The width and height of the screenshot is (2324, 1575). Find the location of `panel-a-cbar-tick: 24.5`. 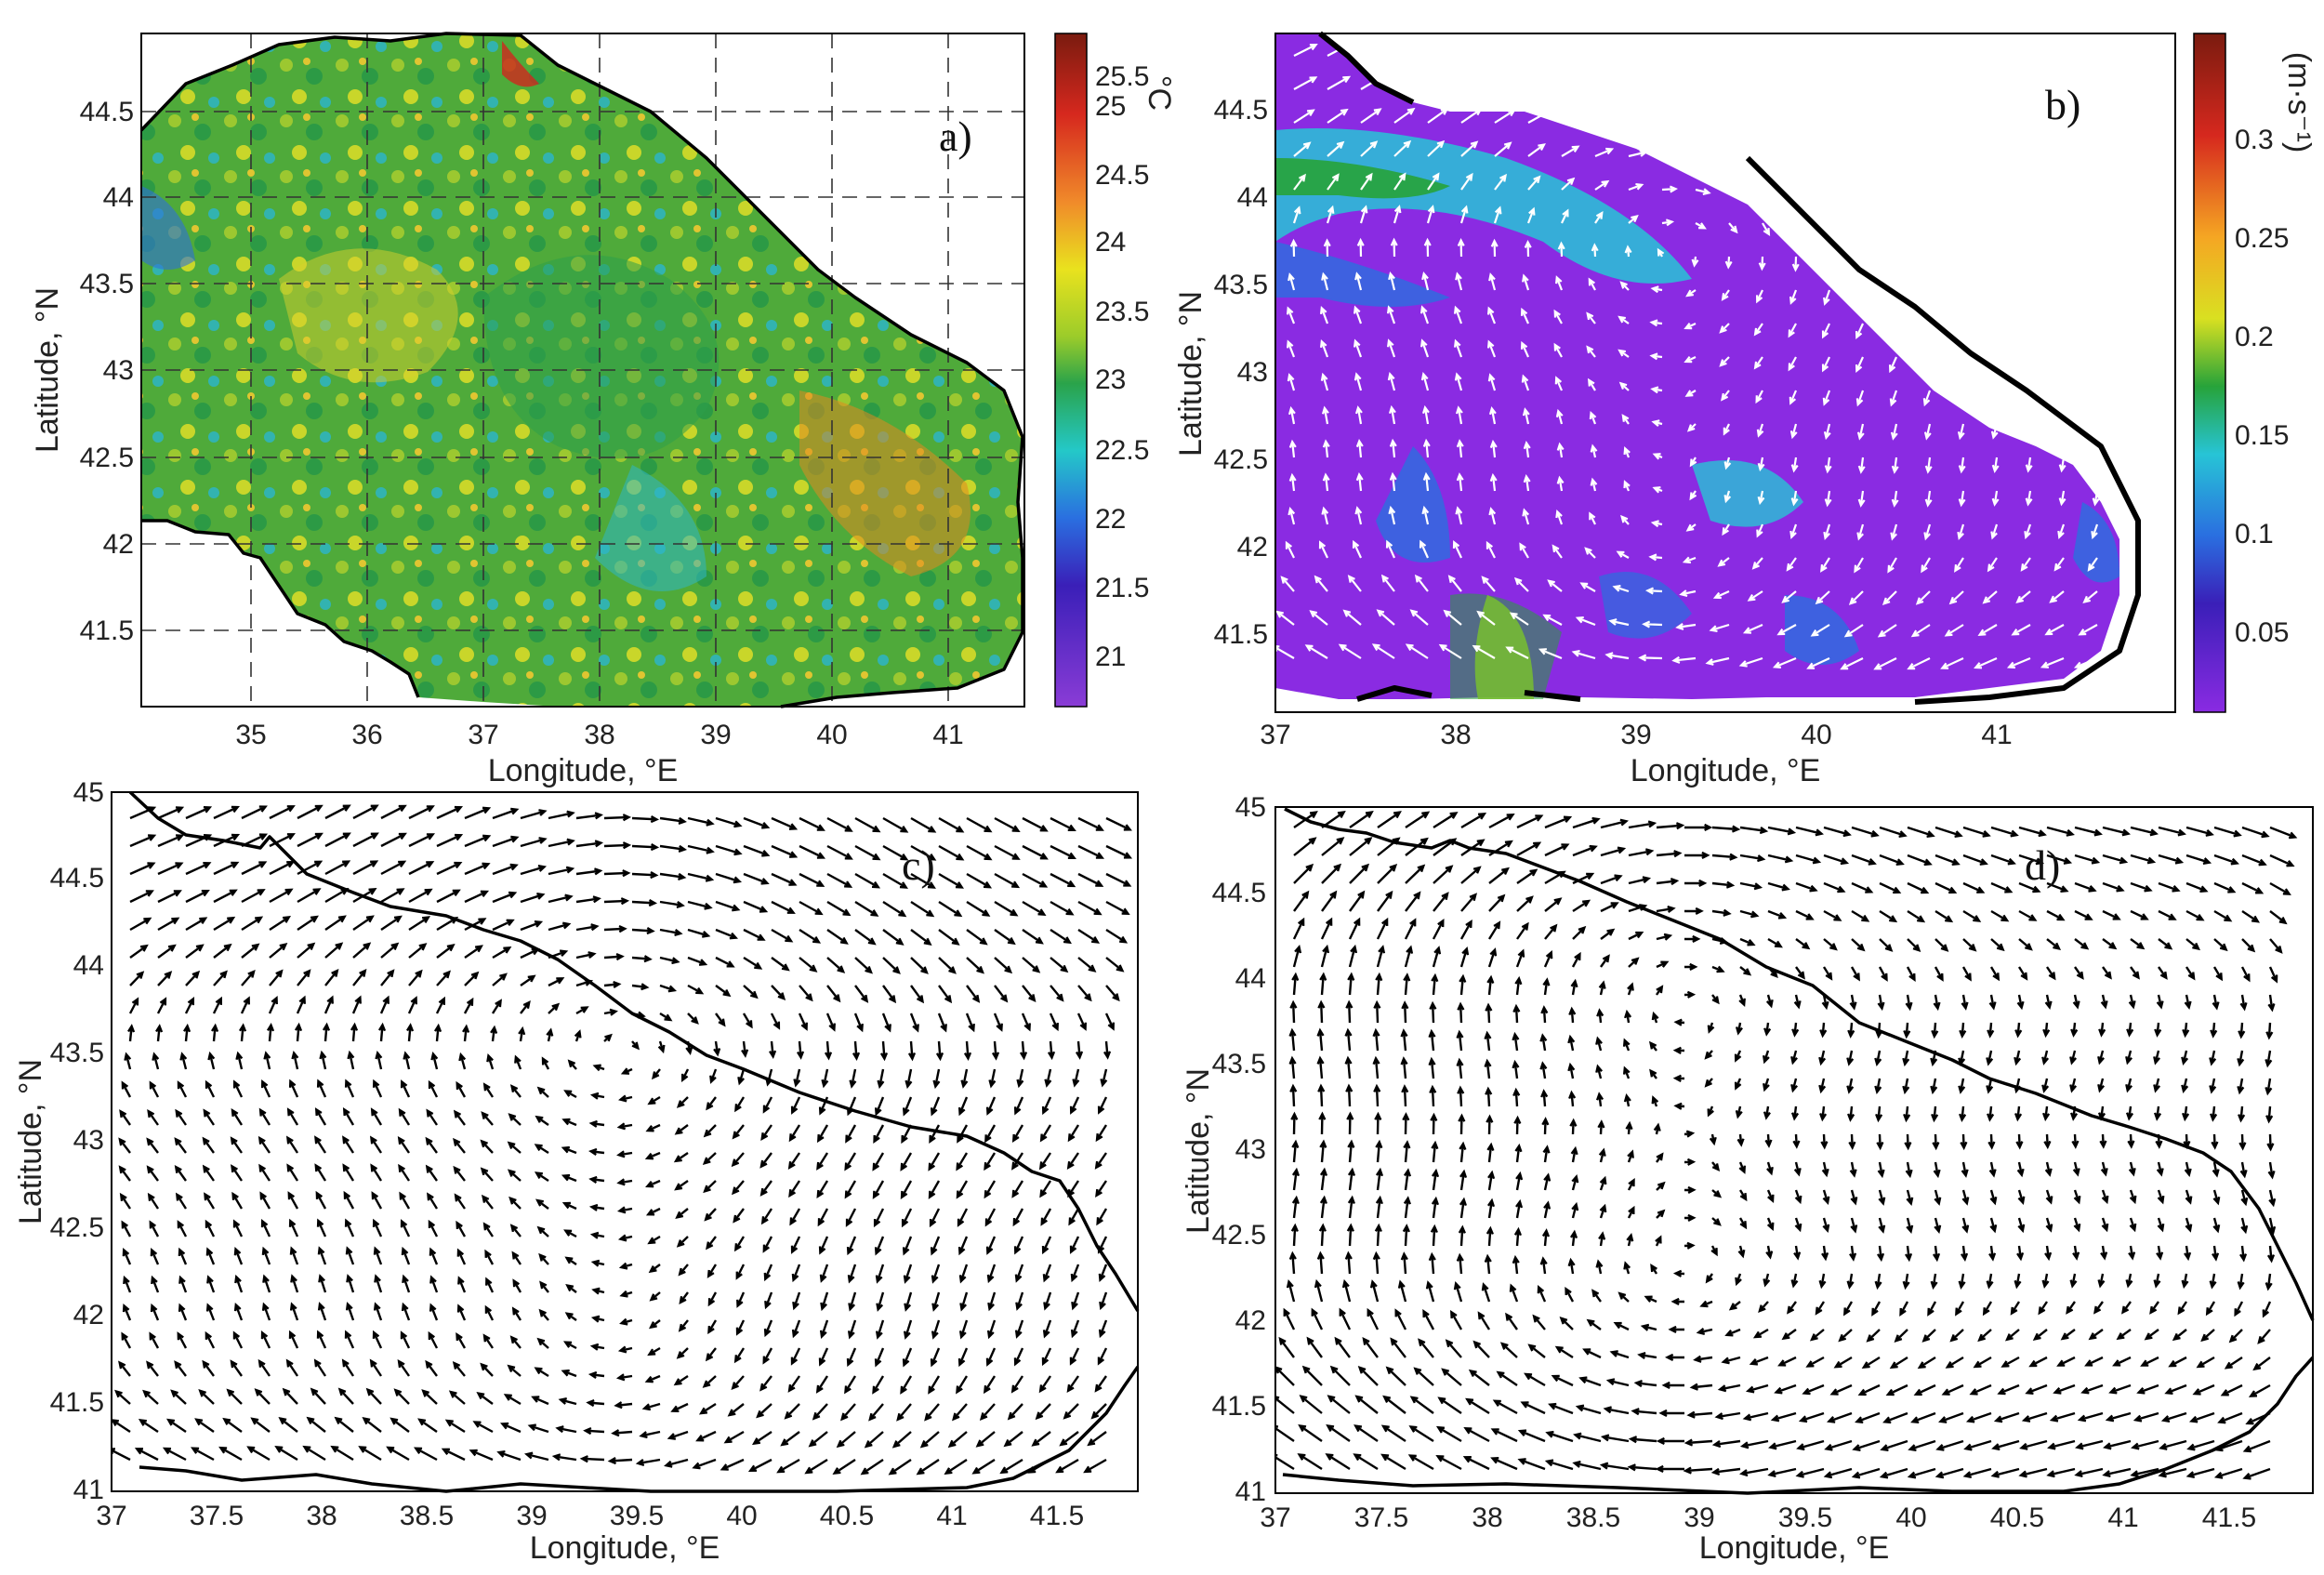

panel-a-cbar-tick: 24.5 is located at coordinates (1122, 176).